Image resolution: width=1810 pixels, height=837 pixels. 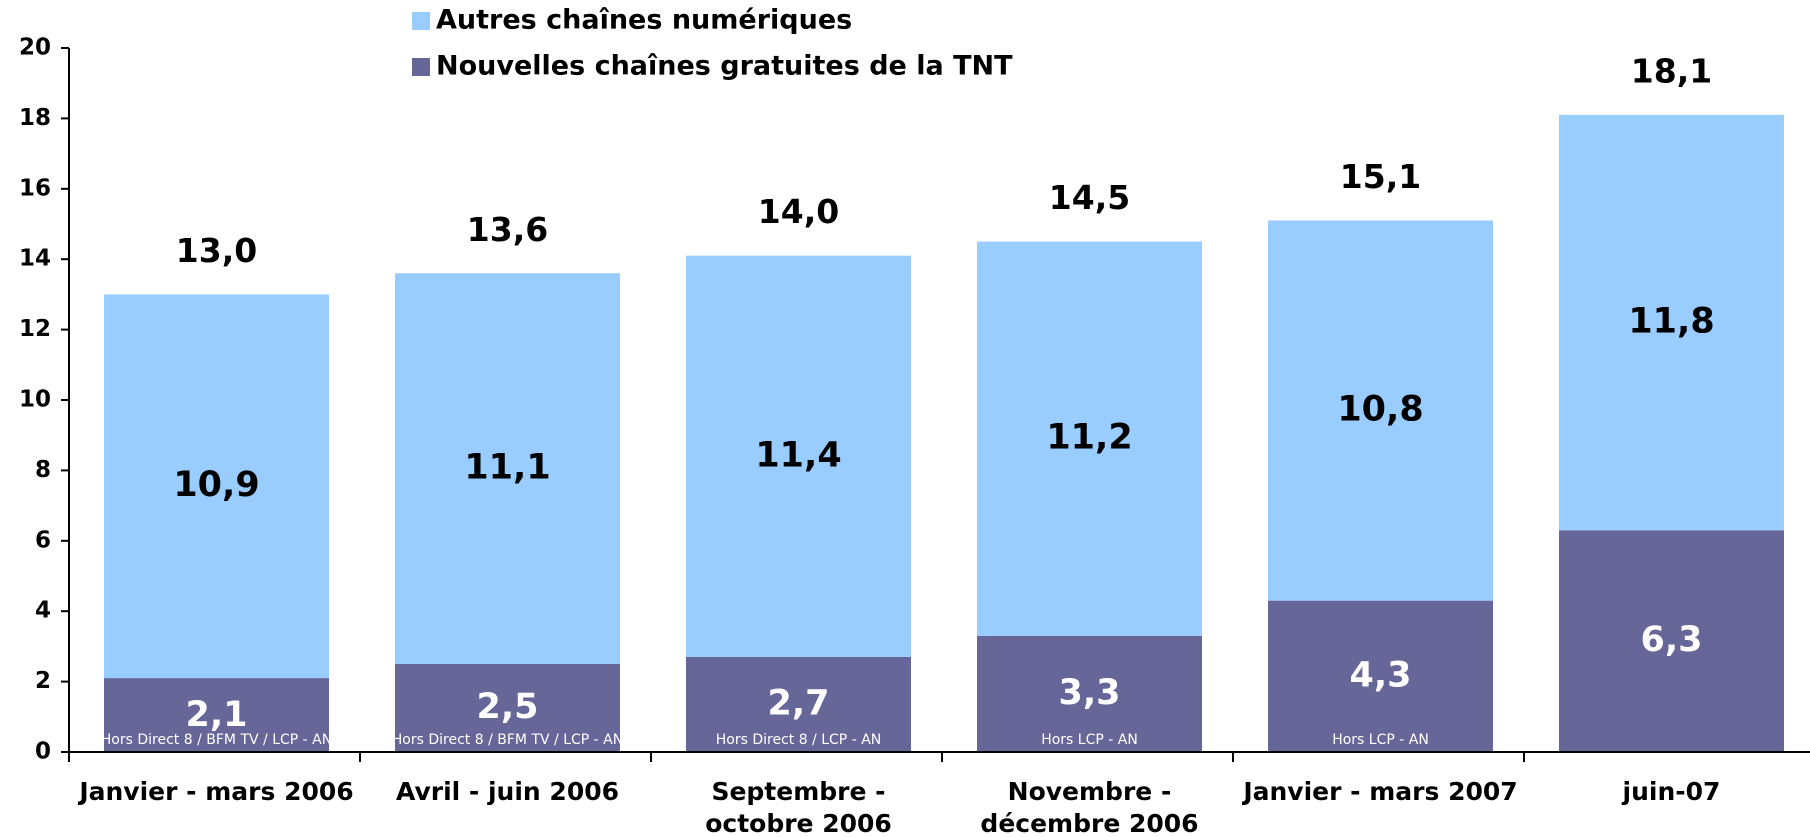 What do you see at coordinates (35, 259) in the screenshot?
I see `y-tick-label: 14` at bounding box center [35, 259].